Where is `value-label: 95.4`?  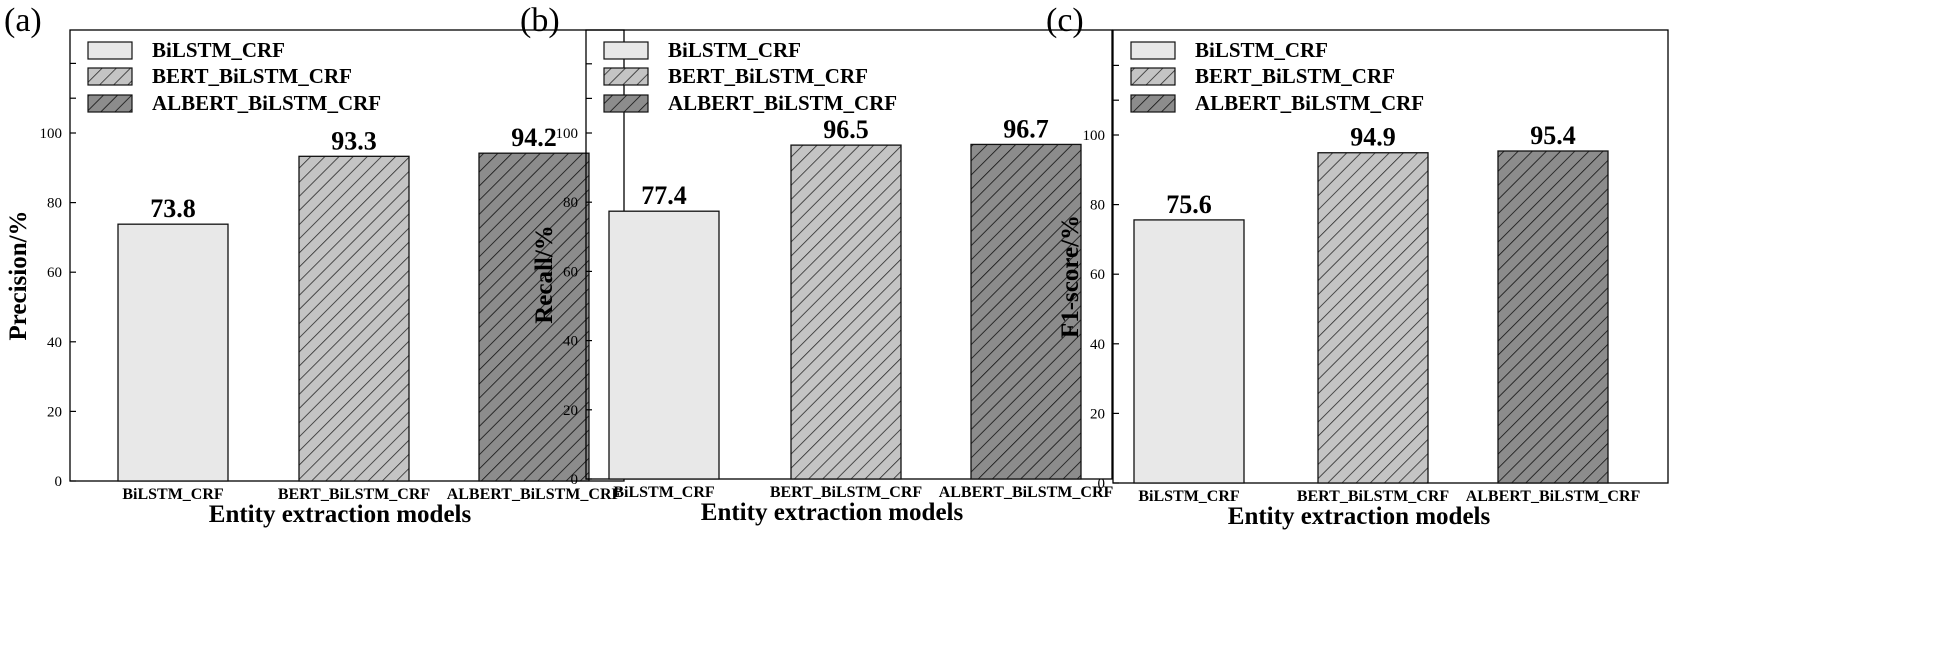
value-label: 95.4 is located at coordinates (1553, 135).